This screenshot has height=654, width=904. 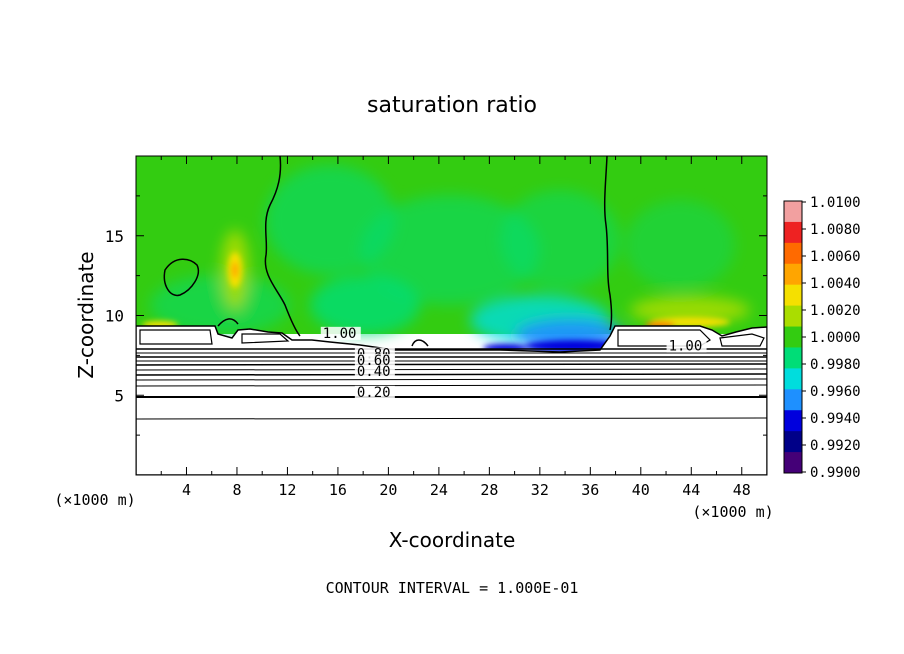 I want to click on contour-label: 0.60, so click(x=374, y=361).